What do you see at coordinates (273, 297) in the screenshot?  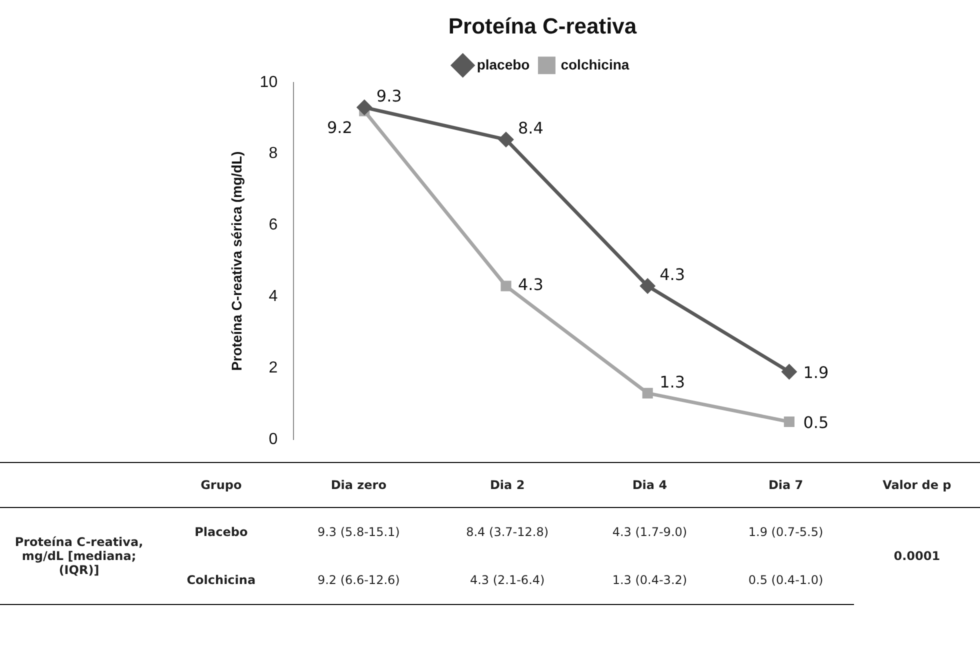 I see `y-tick-label: 4` at bounding box center [273, 297].